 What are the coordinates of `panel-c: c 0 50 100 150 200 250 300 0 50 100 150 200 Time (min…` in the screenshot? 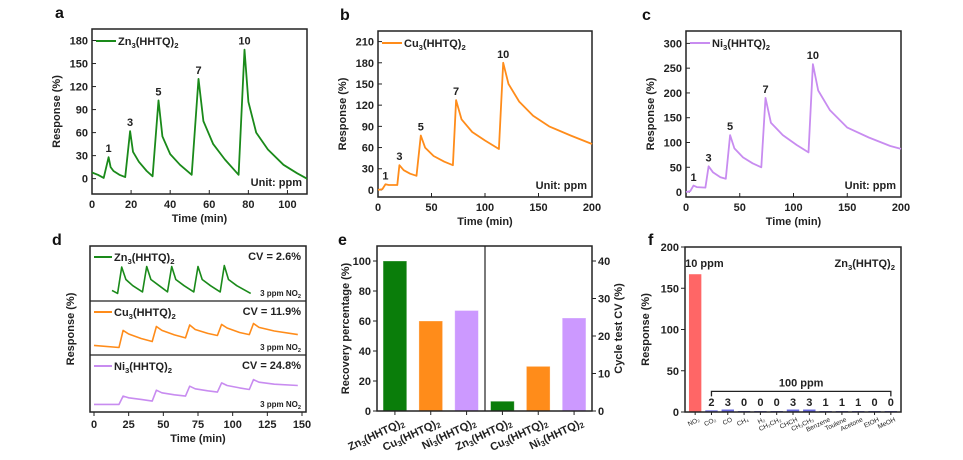 It's located at (776, 117).